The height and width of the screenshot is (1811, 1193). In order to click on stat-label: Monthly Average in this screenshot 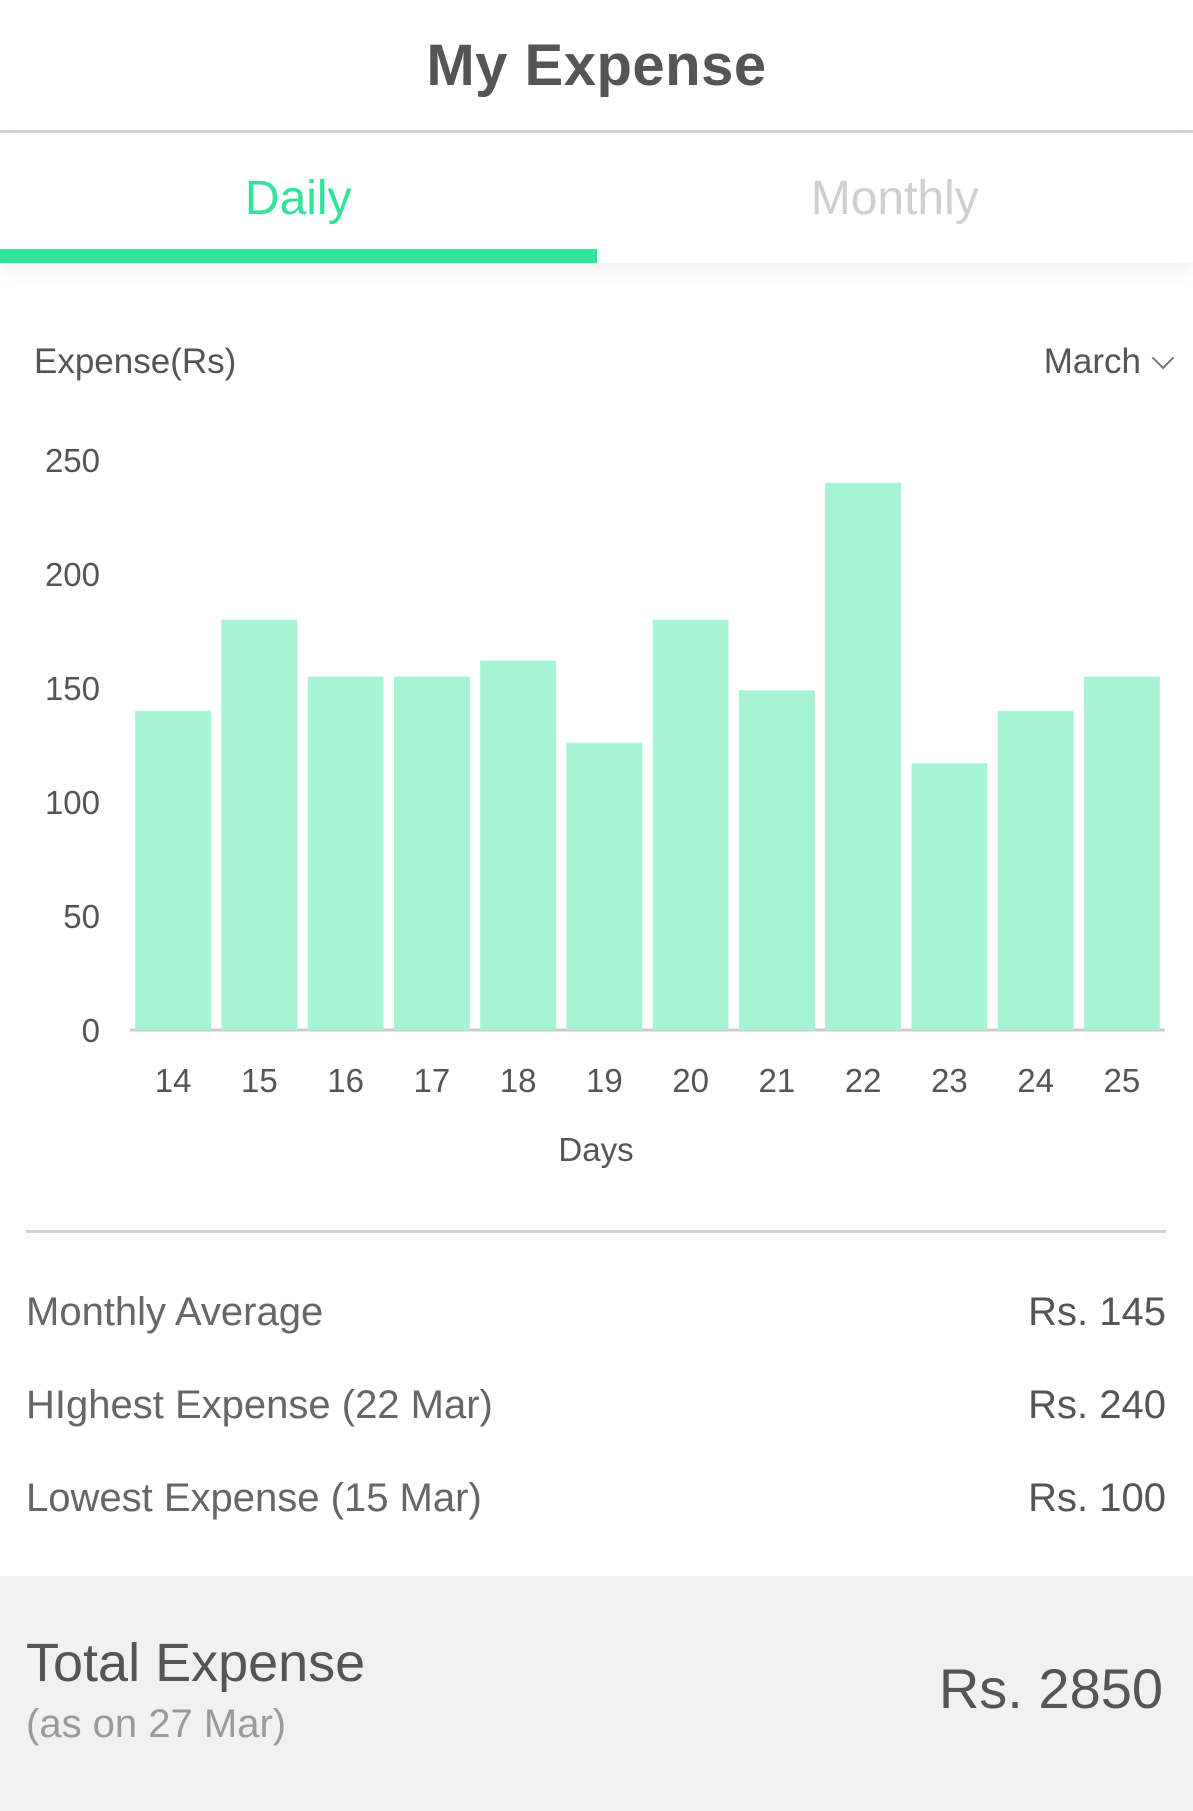, I will do `click(175, 1312)`.